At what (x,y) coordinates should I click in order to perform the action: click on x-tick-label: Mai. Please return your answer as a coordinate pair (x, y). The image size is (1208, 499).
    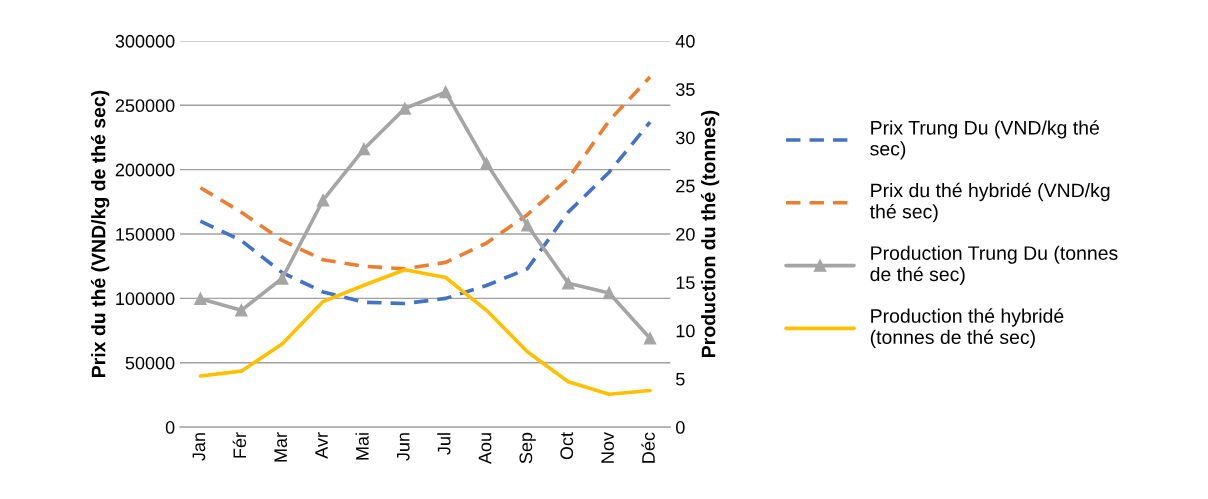
    Looking at the image, I should click on (362, 446).